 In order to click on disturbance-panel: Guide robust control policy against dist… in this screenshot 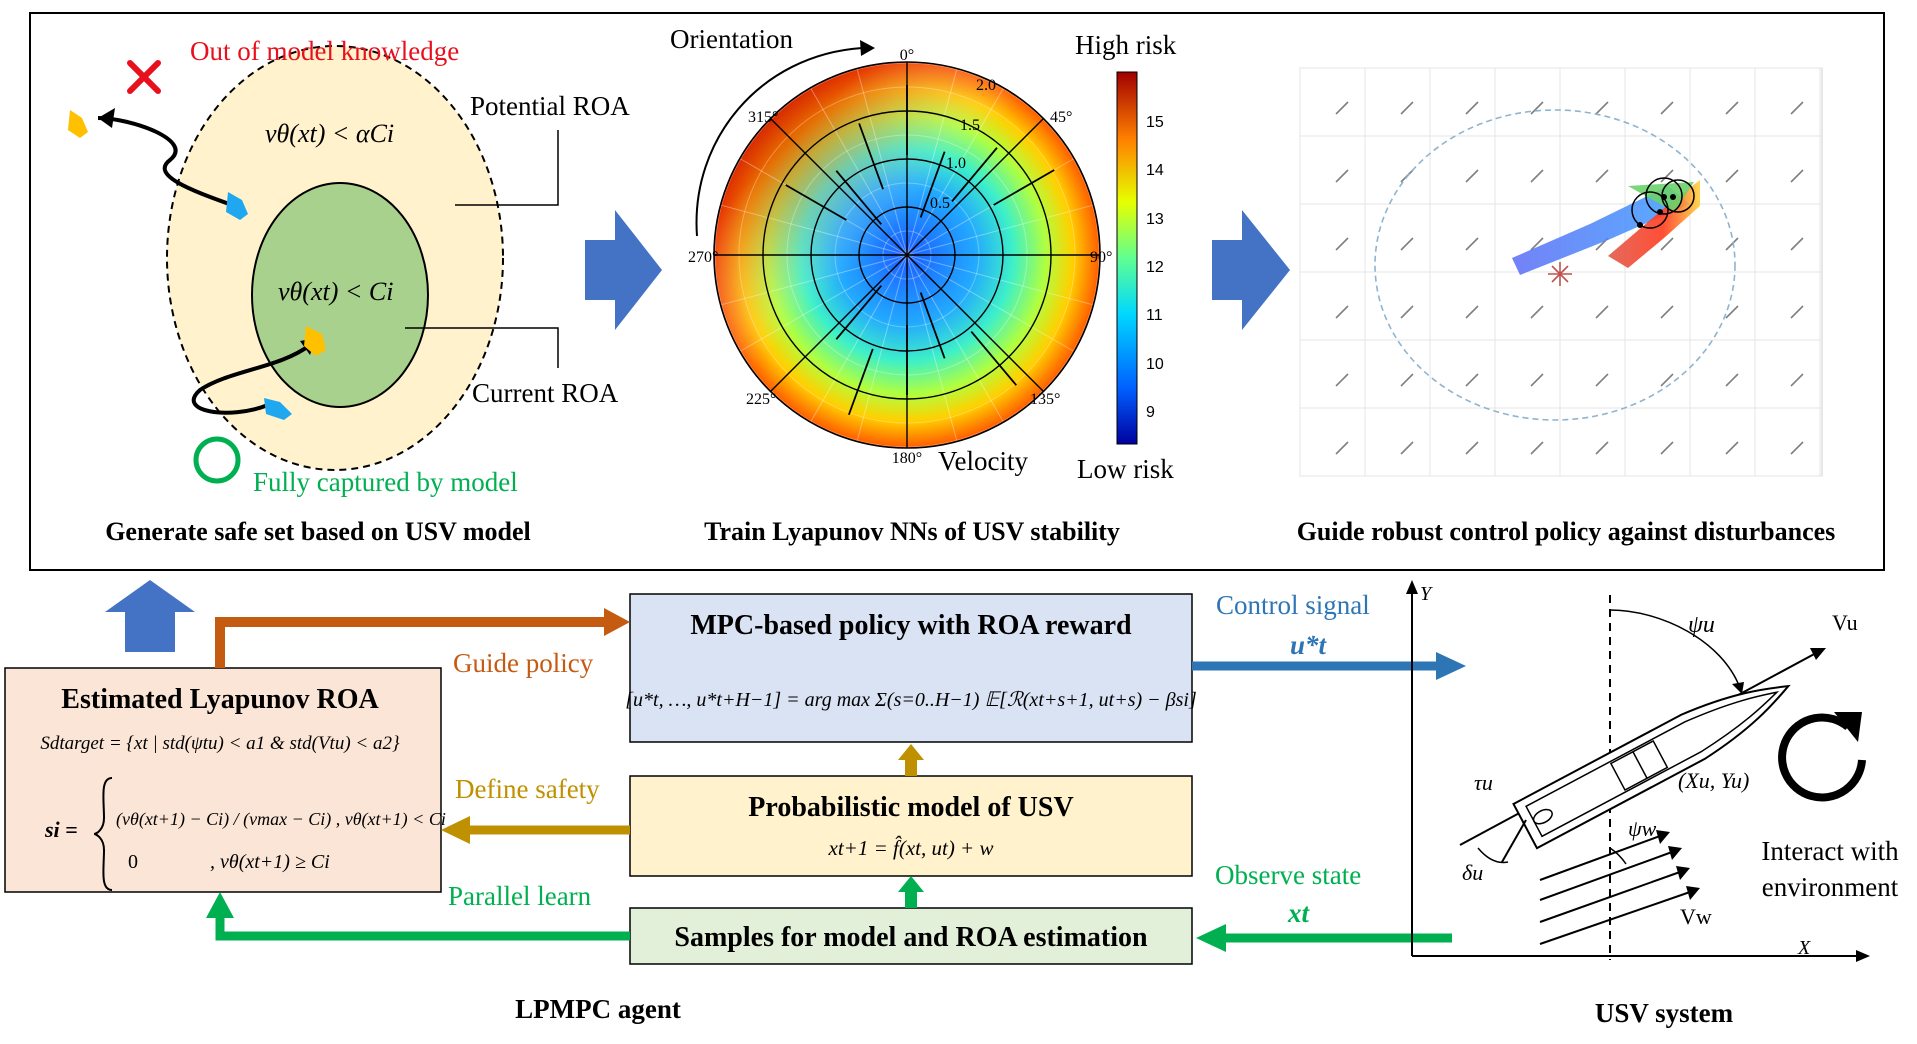, I will do `click(1566, 306)`.